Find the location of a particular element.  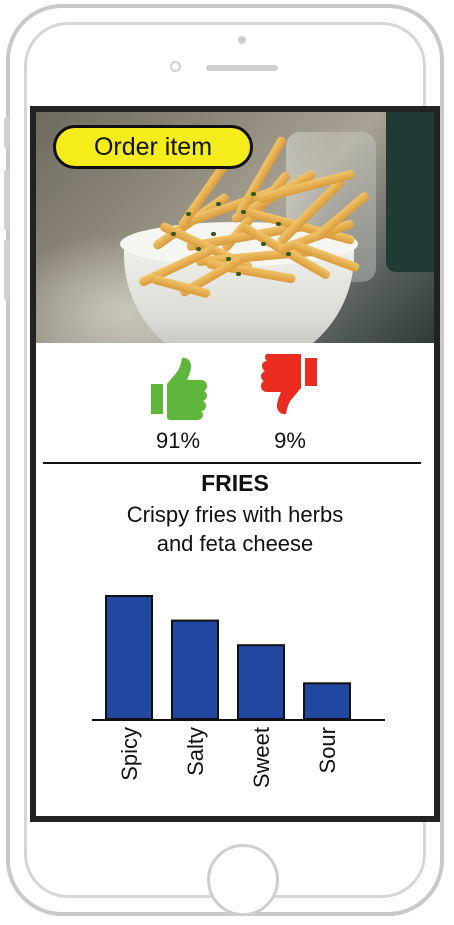

item-description-line: and feta cheese is located at coordinates (235, 543).